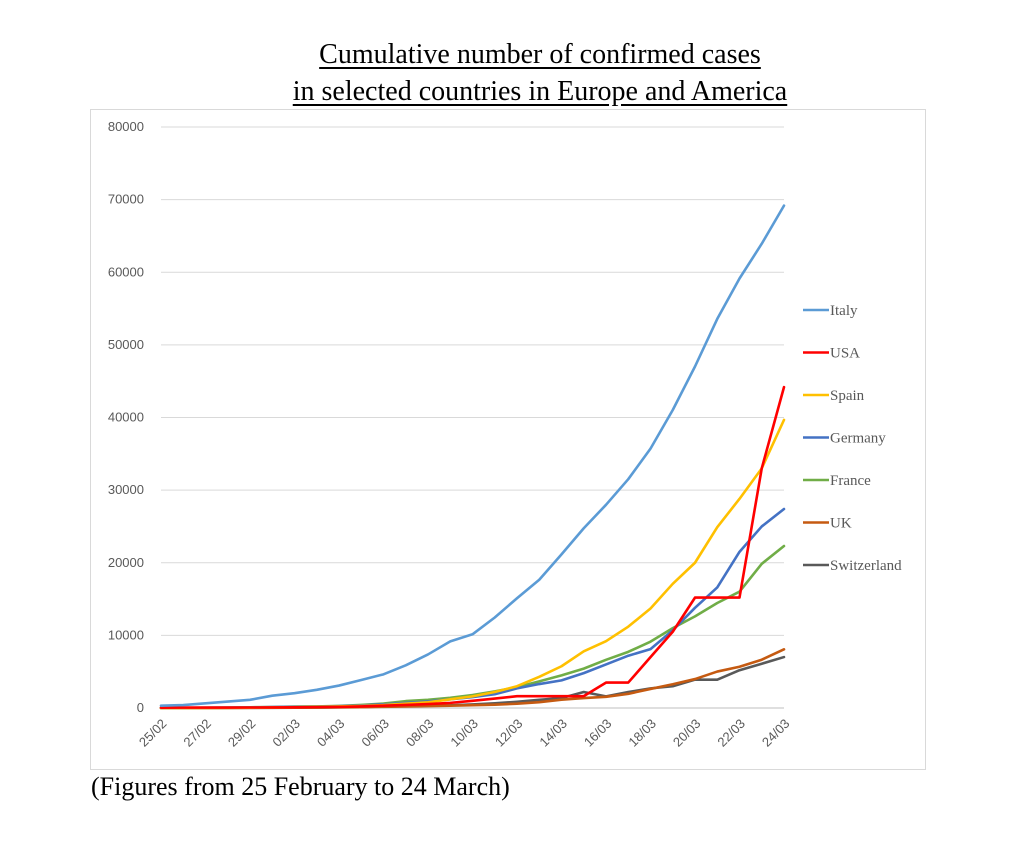  Describe the element at coordinates (642, 733) in the screenshot. I see `x-tick-label: 18/03` at that location.